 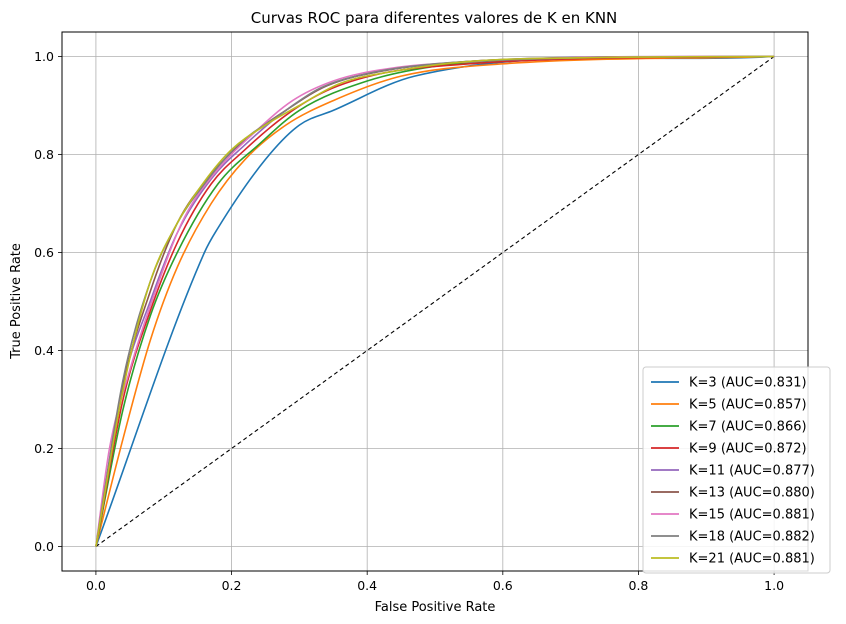 What do you see at coordinates (503, 585) in the screenshot?
I see `x-tick-label: 0.6` at bounding box center [503, 585].